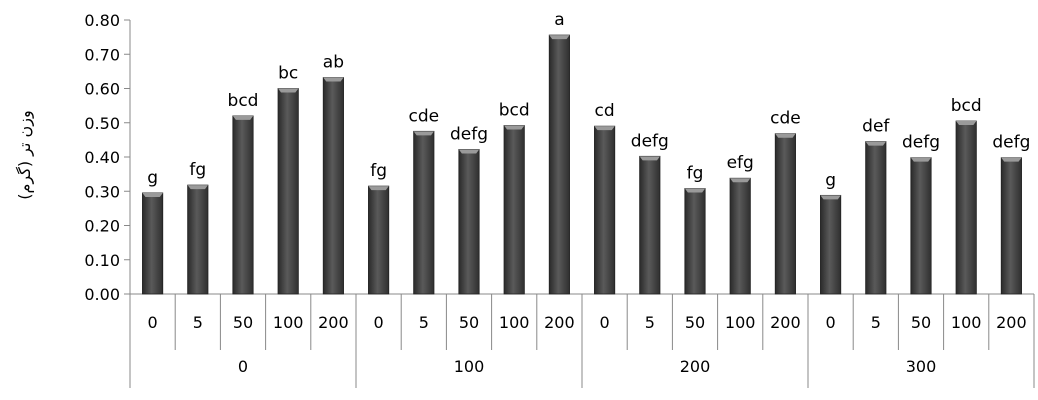 Image resolution: width=1038 pixels, height=400 pixels. Describe the element at coordinates (102, 89) in the screenshot. I see `y-tick-label: 0.60` at that location.